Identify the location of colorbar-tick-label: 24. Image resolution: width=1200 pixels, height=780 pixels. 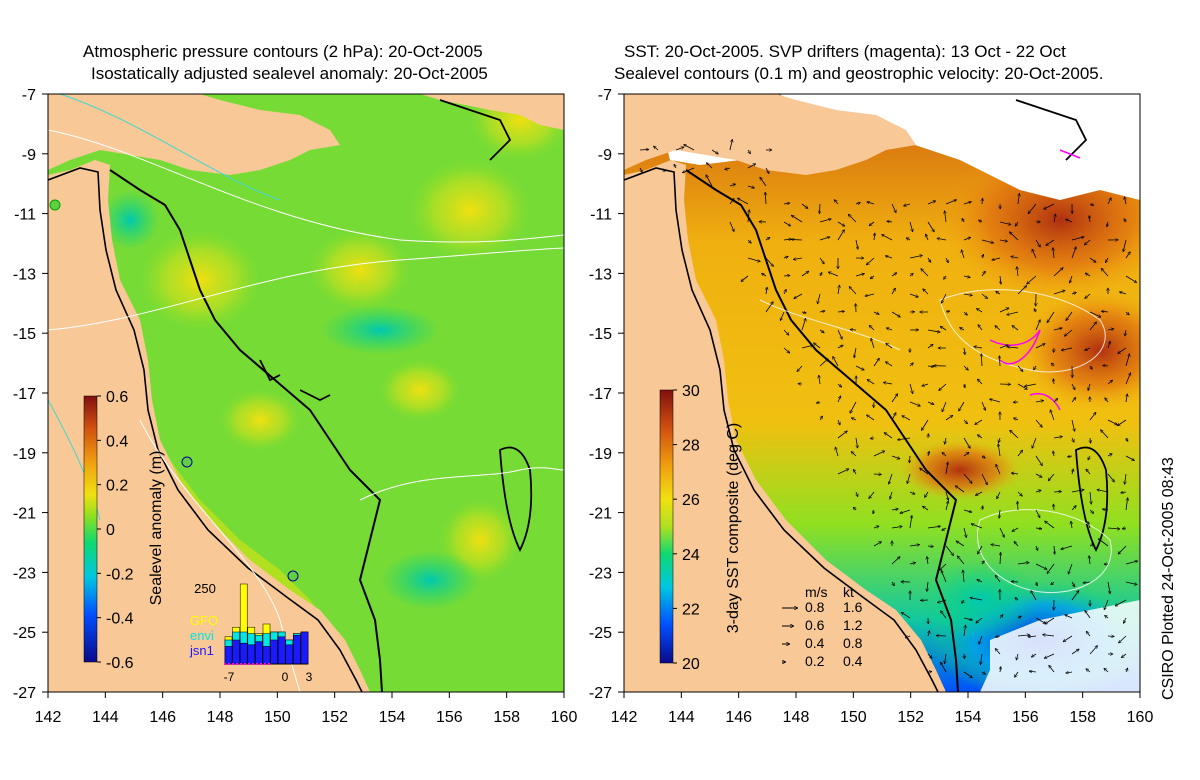
(691, 555).